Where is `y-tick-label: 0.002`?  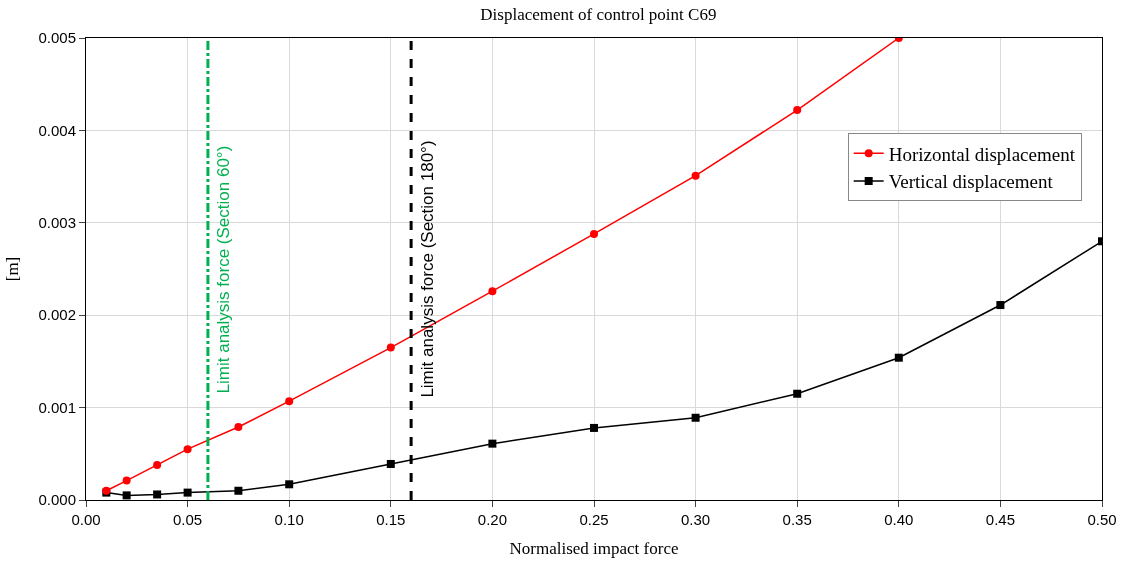 y-tick-label: 0.002 is located at coordinates (57, 315).